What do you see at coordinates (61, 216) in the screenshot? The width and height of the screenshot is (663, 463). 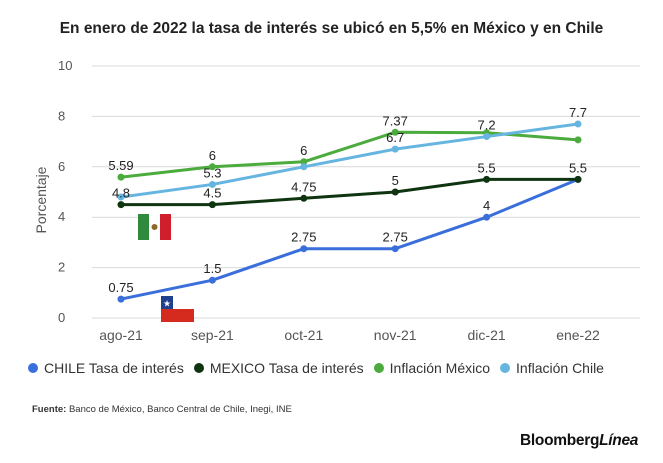 I see `y-tick-label: 4` at bounding box center [61, 216].